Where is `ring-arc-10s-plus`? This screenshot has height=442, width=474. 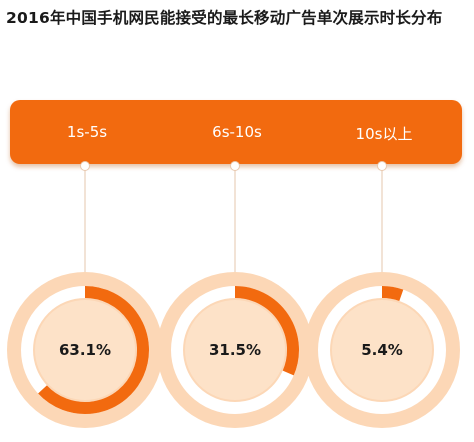
ring-arc-10s-plus is located at coordinates (392, 294).